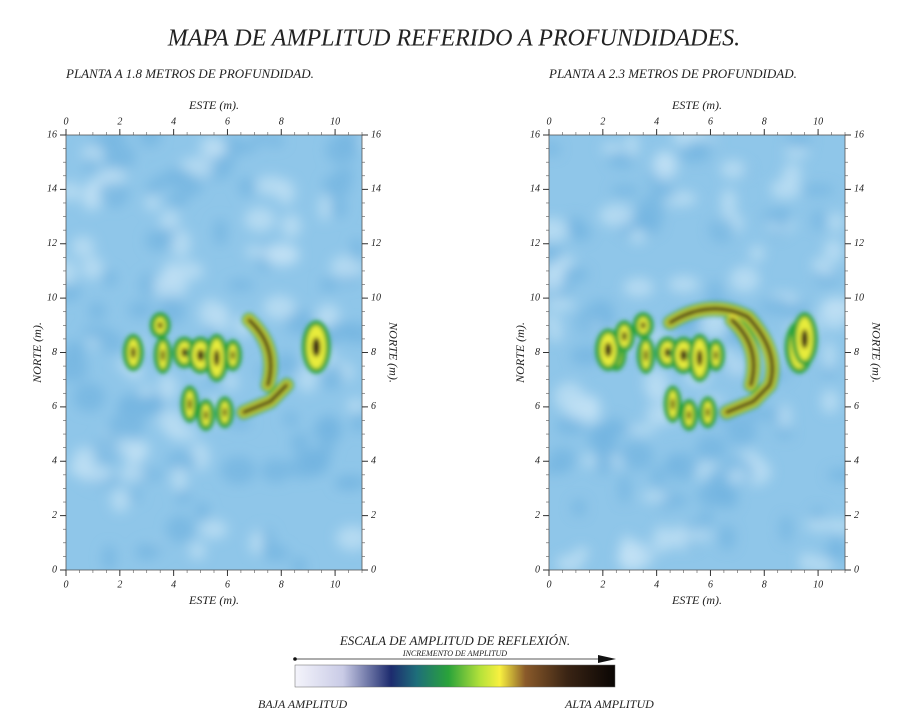  What do you see at coordinates (696, 600) in the screenshot?
I see `x-axis-label-bottom: ESTE (m).` at bounding box center [696, 600].